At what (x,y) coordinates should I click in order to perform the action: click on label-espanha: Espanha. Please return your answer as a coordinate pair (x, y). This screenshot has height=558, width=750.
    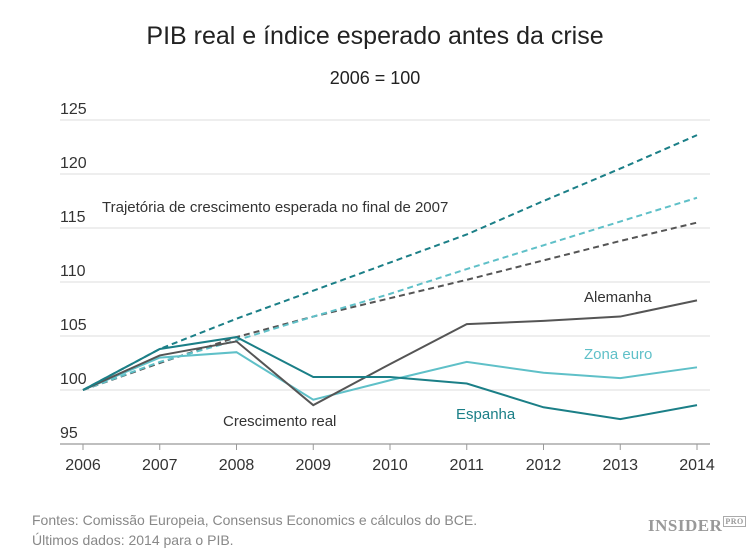
    Looking at the image, I should click on (486, 414).